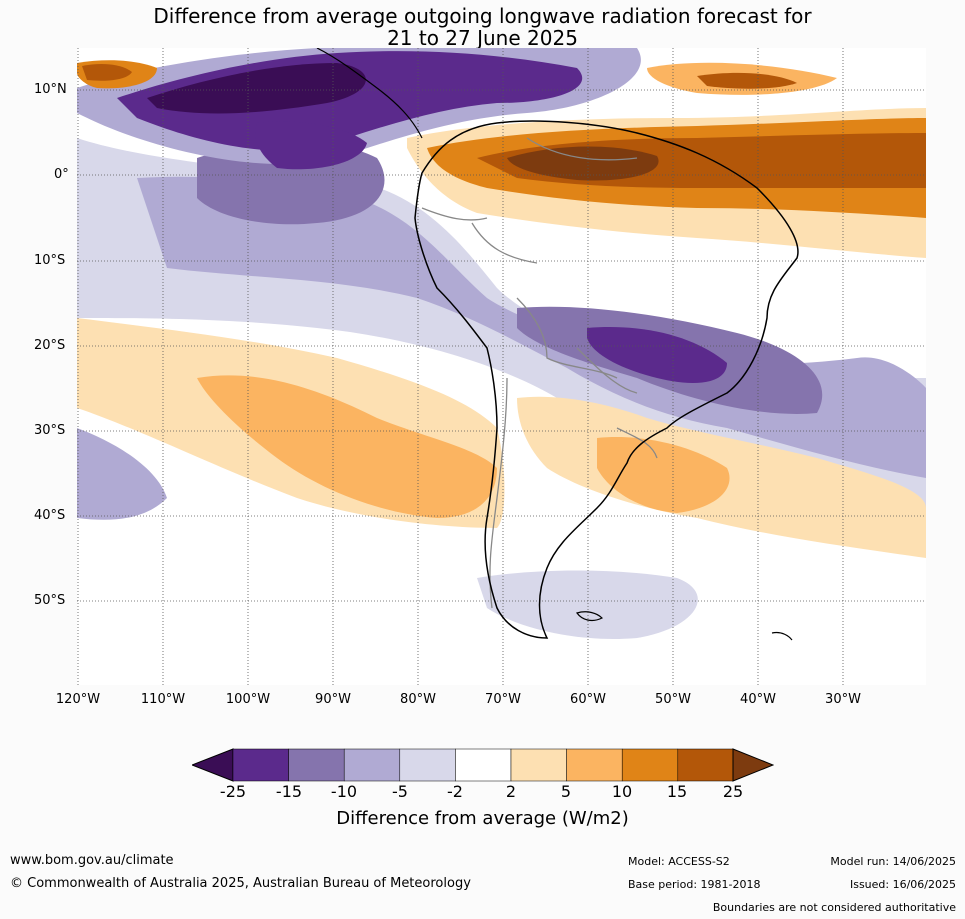 The height and width of the screenshot is (919, 965). I want to click on border-peru-brazil, so click(504, 243).